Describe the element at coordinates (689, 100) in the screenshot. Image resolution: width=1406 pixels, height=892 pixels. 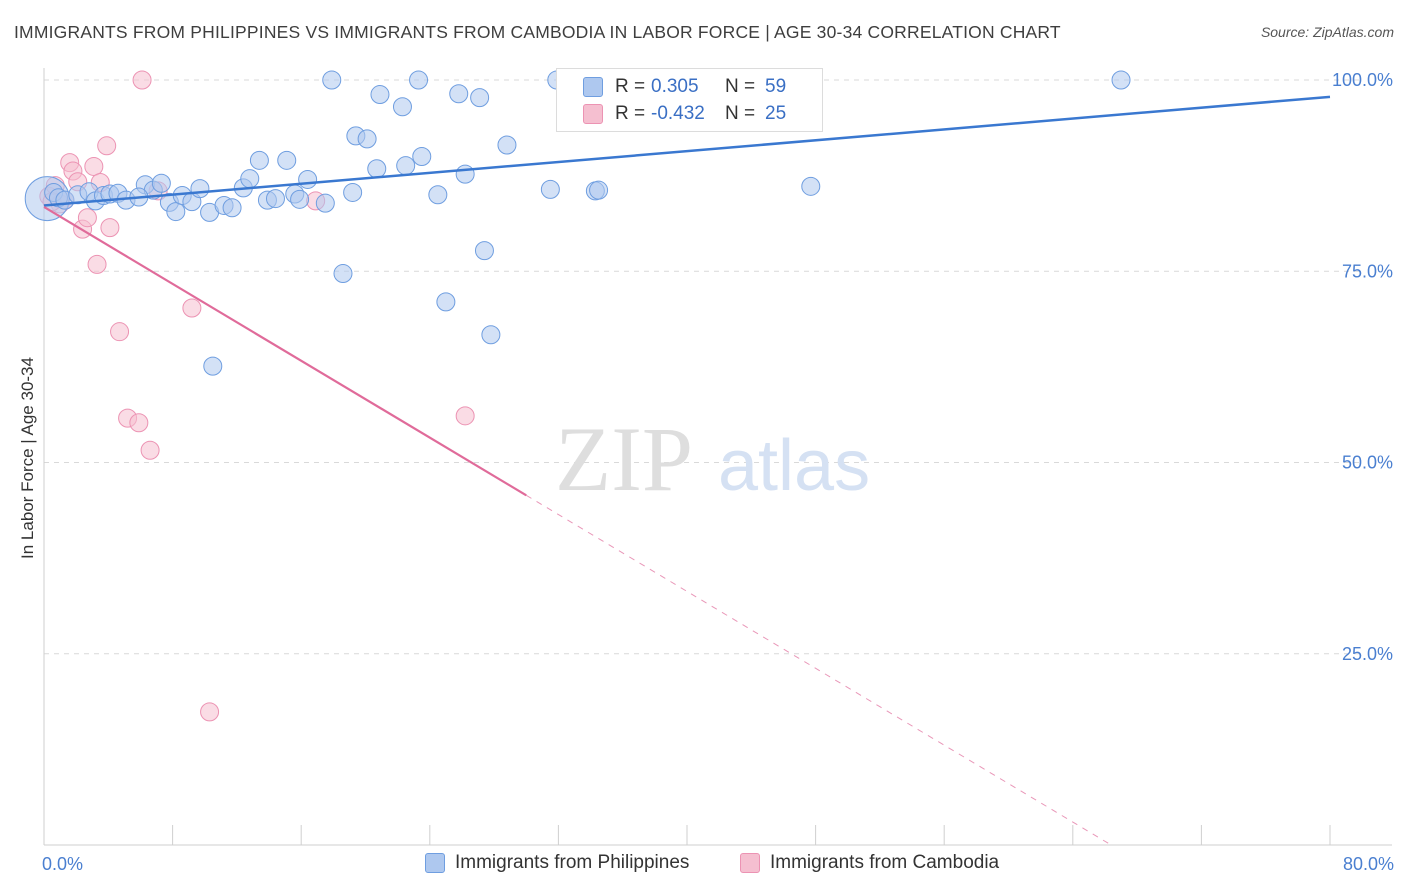
I see `correlation-legend: R = 0.305 N = 59 R = -0.432 N = 25` at that location.